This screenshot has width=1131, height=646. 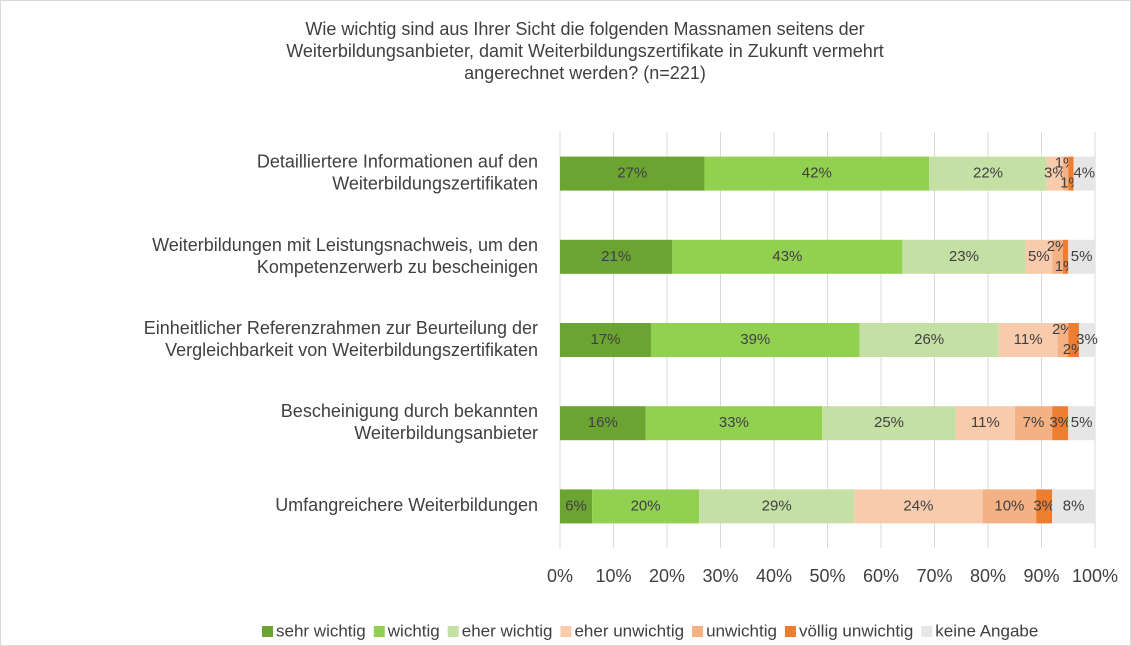 I want to click on value-label: 25%, so click(x=889, y=422).